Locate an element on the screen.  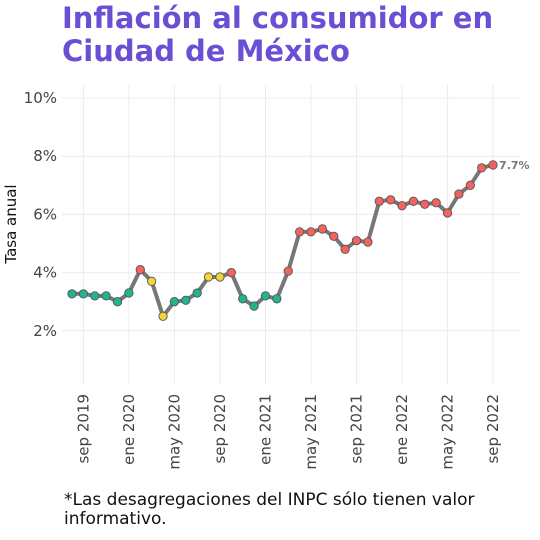
x-tick-label: may 2020 is located at coordinates (174, 432).